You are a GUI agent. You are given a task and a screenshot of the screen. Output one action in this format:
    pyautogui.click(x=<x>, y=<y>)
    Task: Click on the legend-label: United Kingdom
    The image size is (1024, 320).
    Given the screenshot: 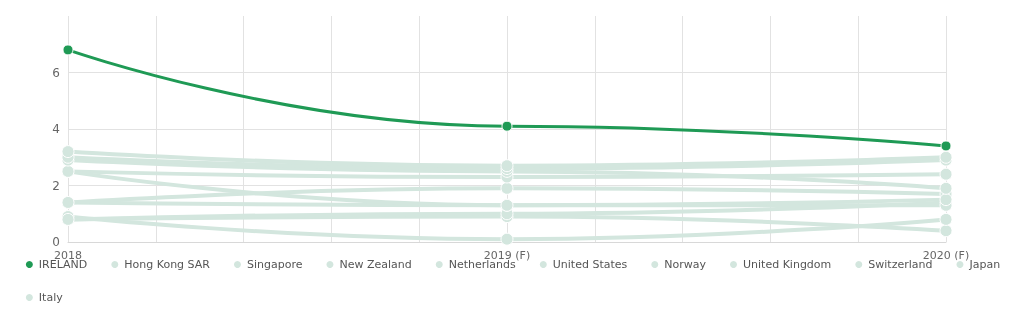 What is the action you would take?
    pyautogui.click(x=787, y=264)
    